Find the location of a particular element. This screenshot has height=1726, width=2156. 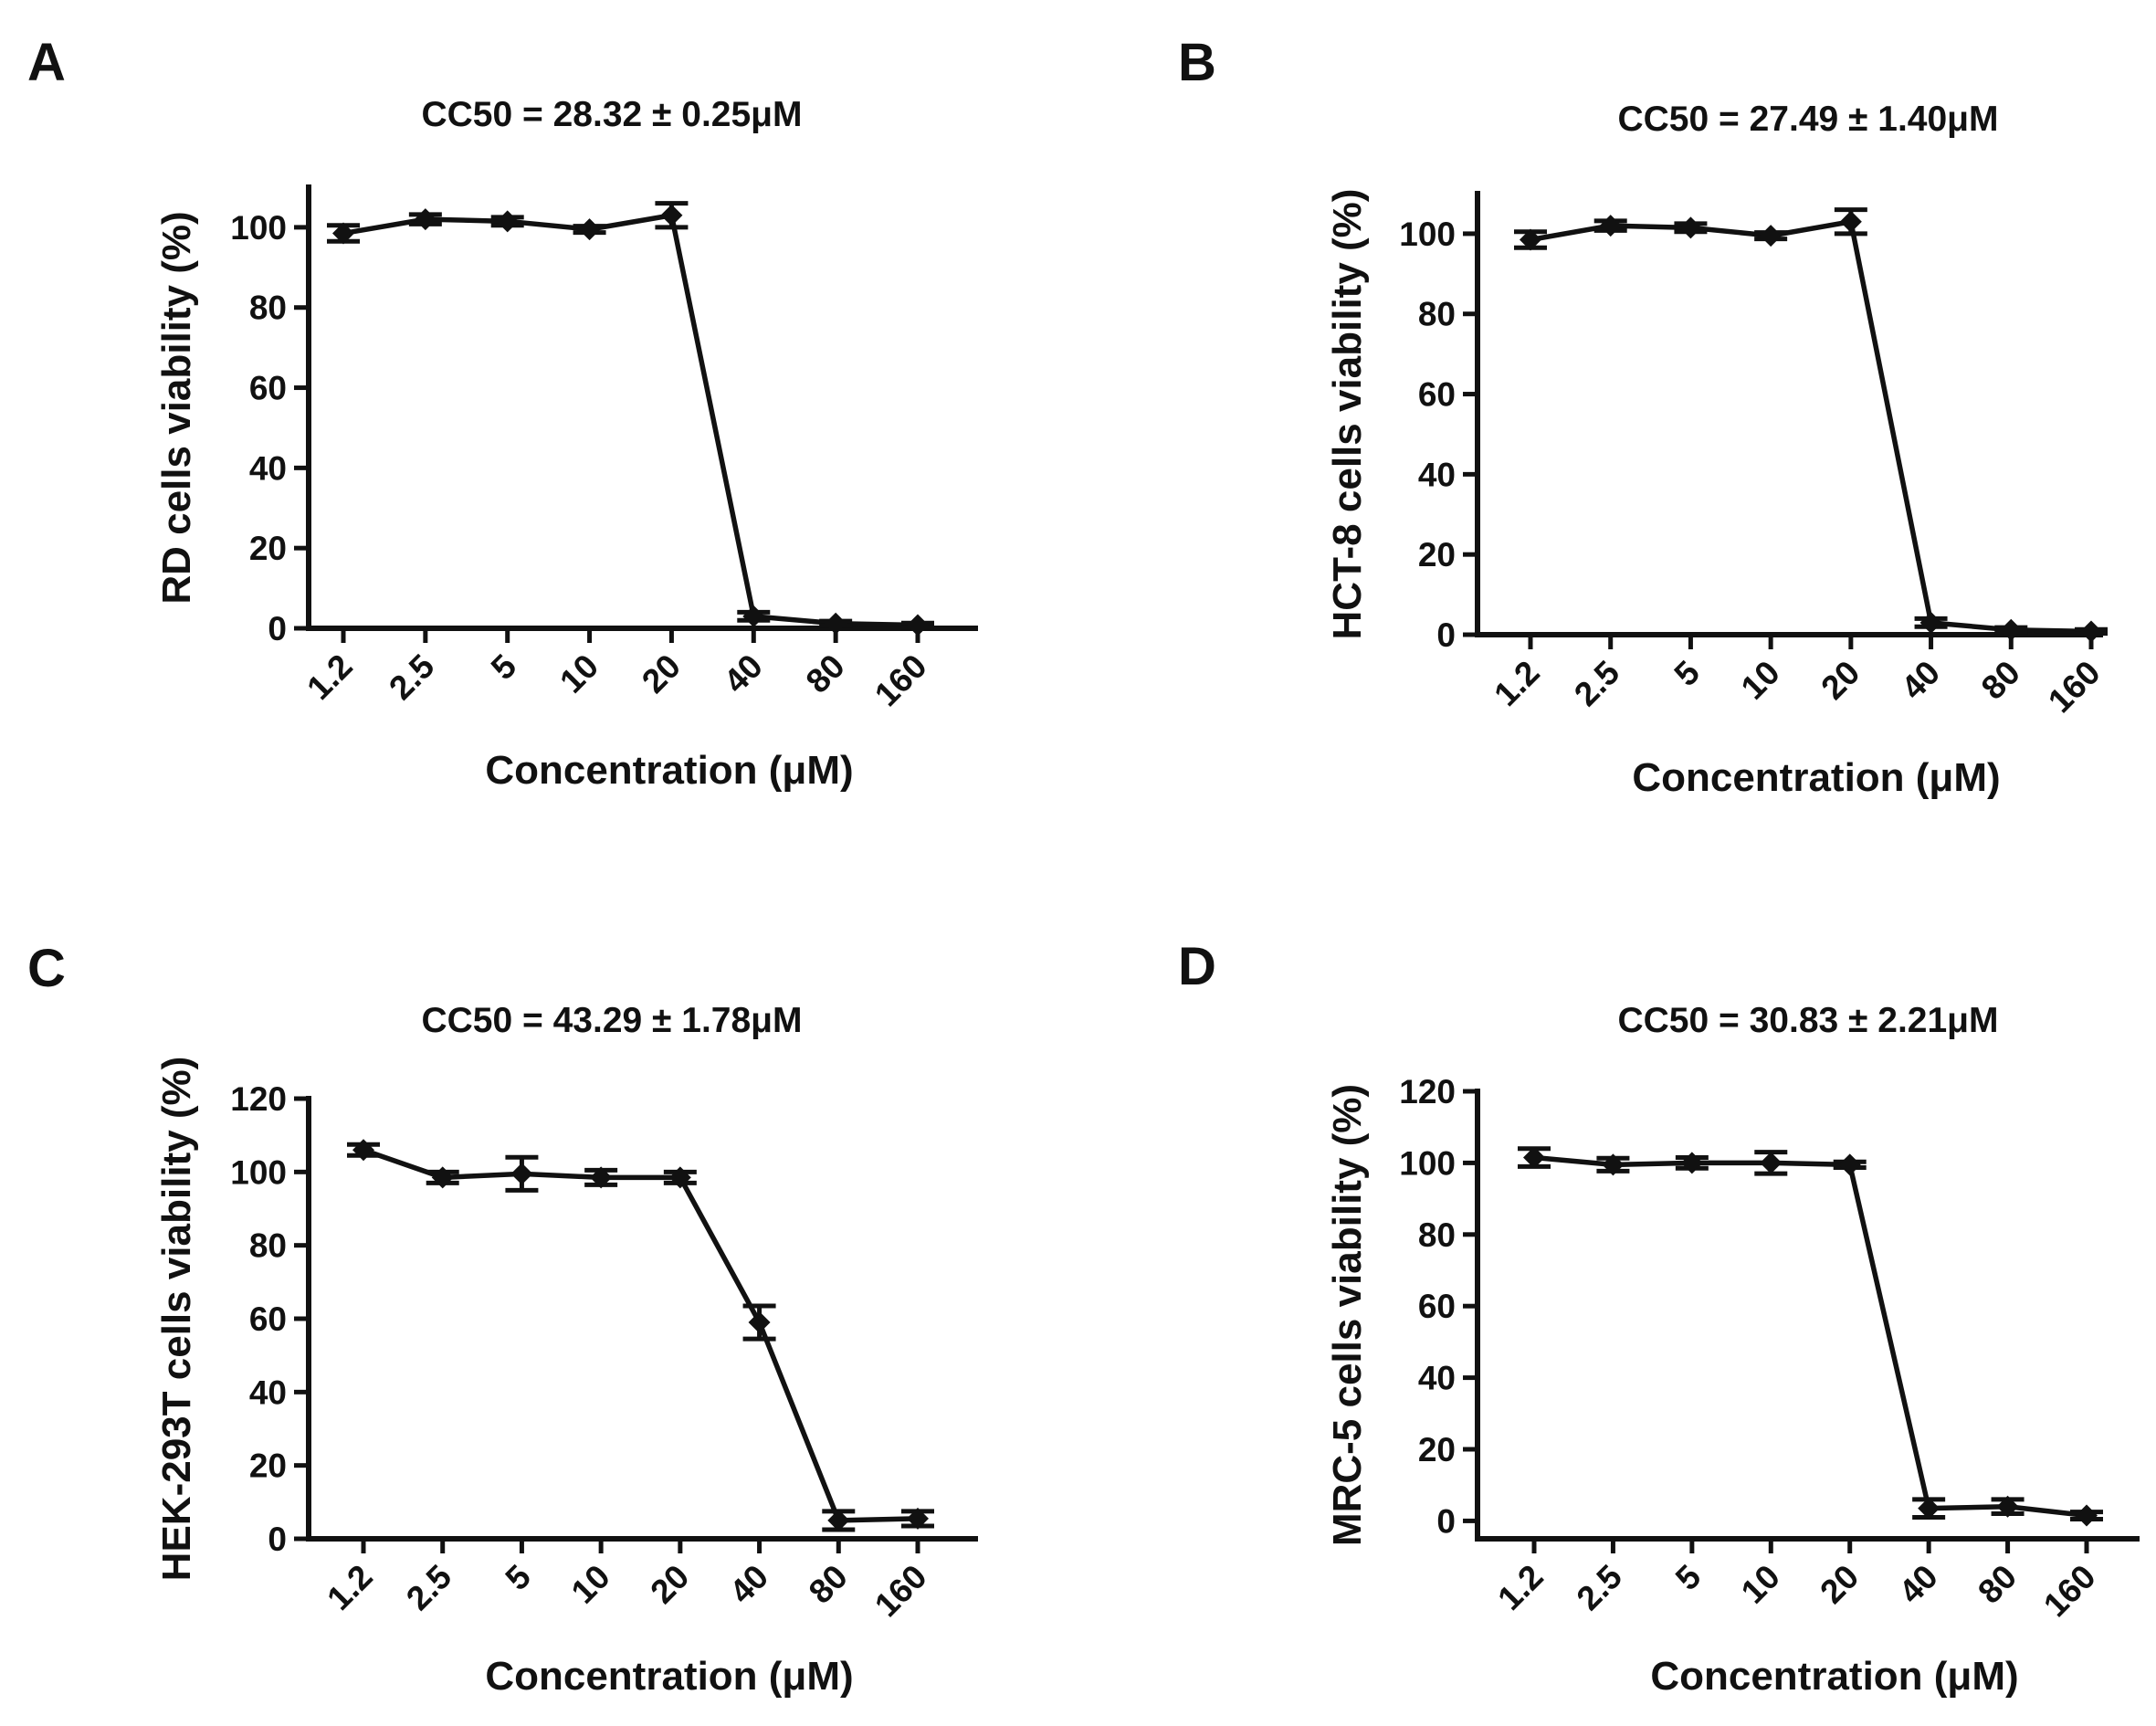

chart-title: CC50 = 43.29 ± 1.78μM is located at coordinates (611, 1021).